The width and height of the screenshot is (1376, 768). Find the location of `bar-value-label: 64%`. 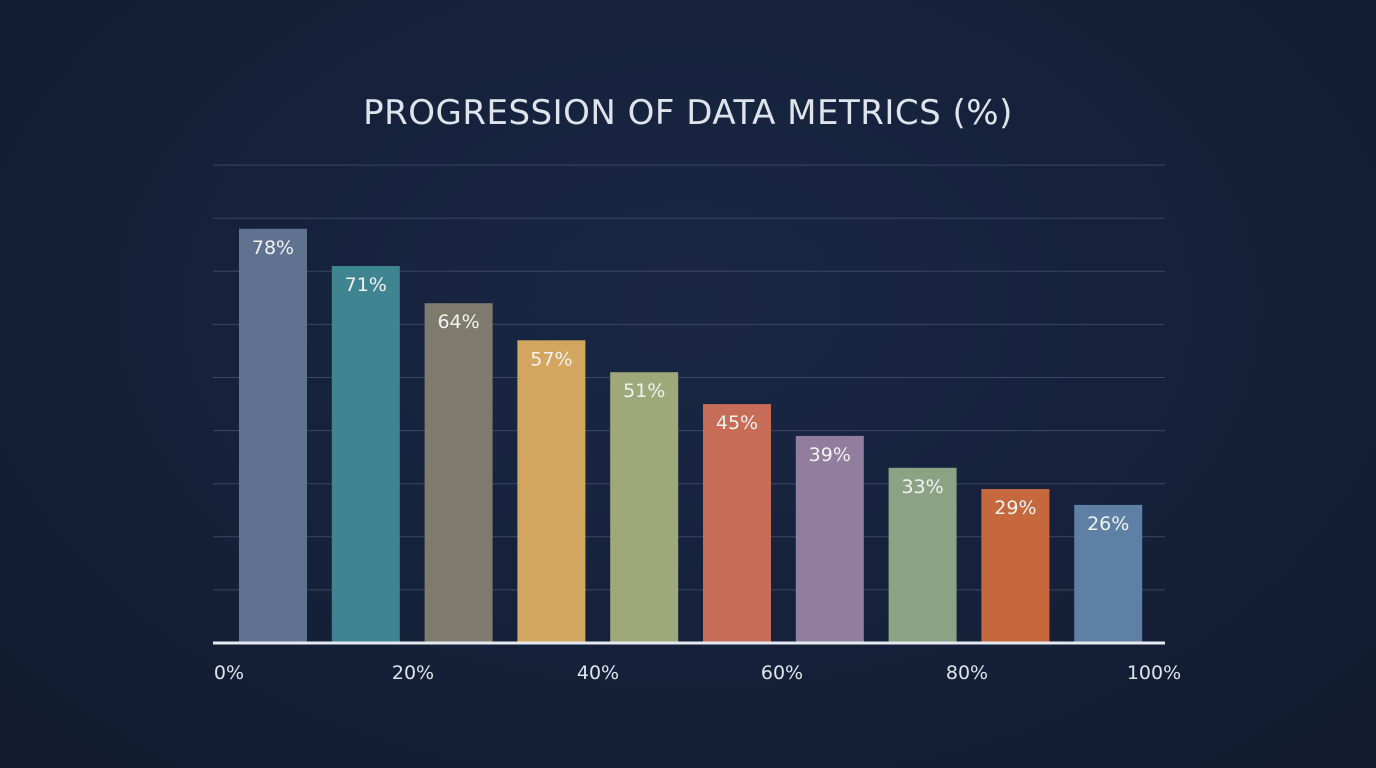

bar-value-label: 64% is located at coordinates (458, 322).